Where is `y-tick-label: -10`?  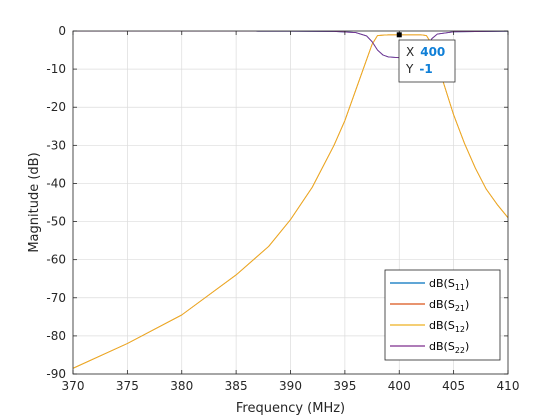 y-tick-label: -10 is located at coordinates (56, 69).